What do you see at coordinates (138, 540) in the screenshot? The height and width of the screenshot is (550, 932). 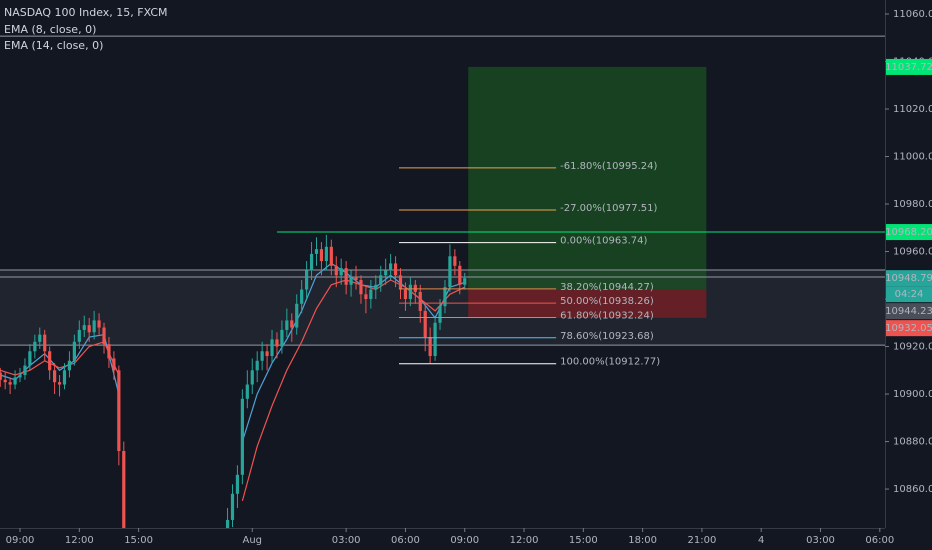 I see `x-tick-label: 15:00` at bounding box center [138, 540].